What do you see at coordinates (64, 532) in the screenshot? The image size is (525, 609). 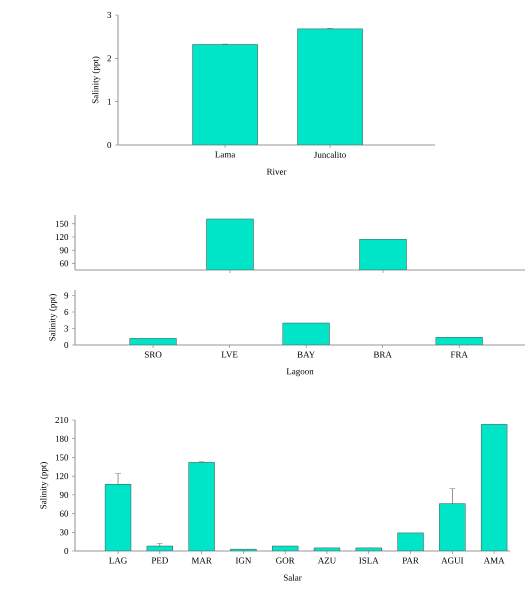 I see `y-tick-label: 30` at bounding box center [64, 532].